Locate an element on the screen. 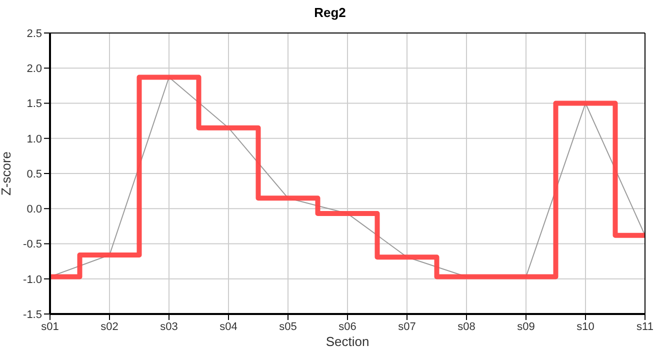 This screenshot has width=660, height=360. y-tick-label: 2.0 is located at coordinates (34, 69).